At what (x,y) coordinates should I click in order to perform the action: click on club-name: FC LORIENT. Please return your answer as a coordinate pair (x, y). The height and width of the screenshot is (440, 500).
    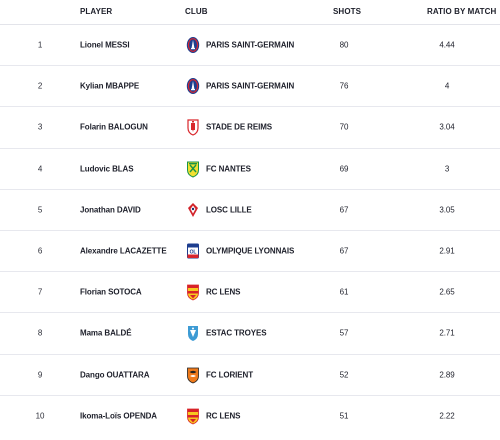
    Looking at the image, I should click on (229, 375).